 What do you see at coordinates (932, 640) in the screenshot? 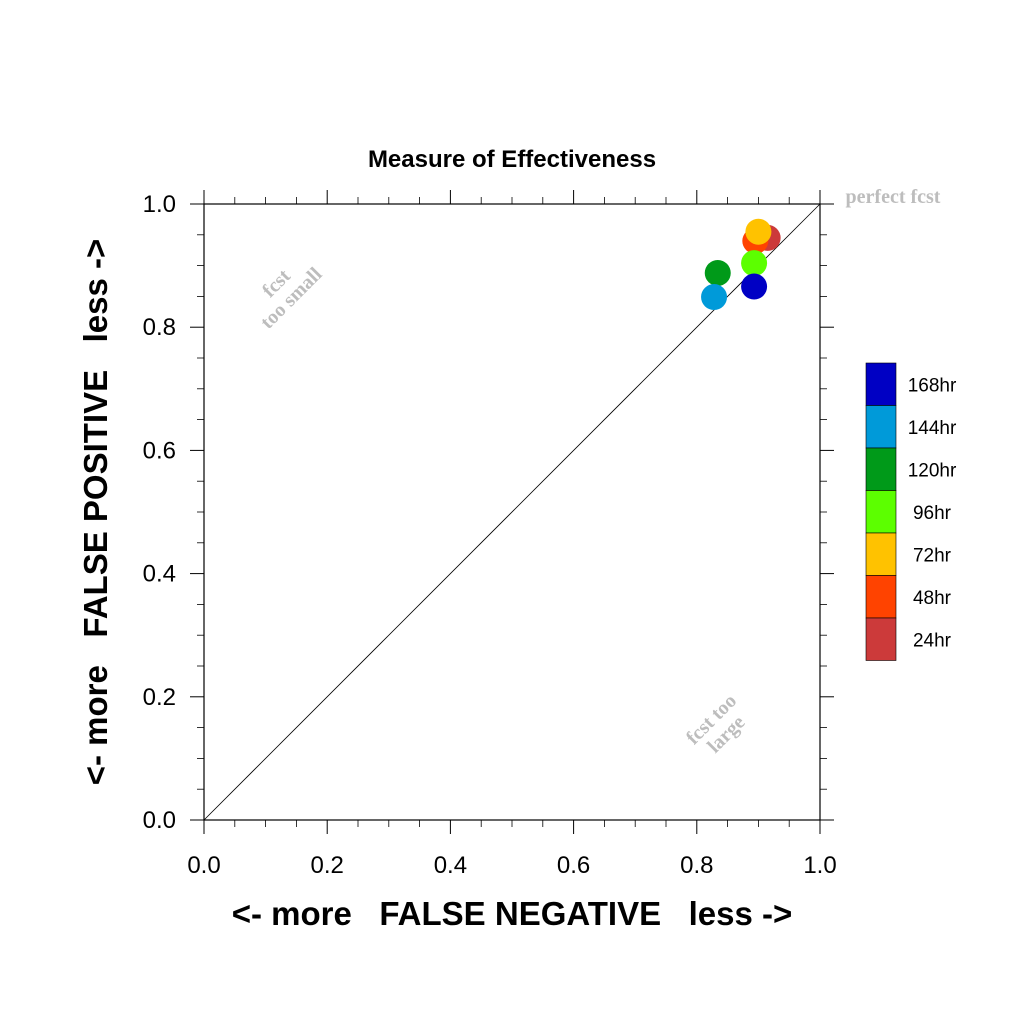
I see `legend-label-24hr: 24hr` at bounding box center [932, 640].